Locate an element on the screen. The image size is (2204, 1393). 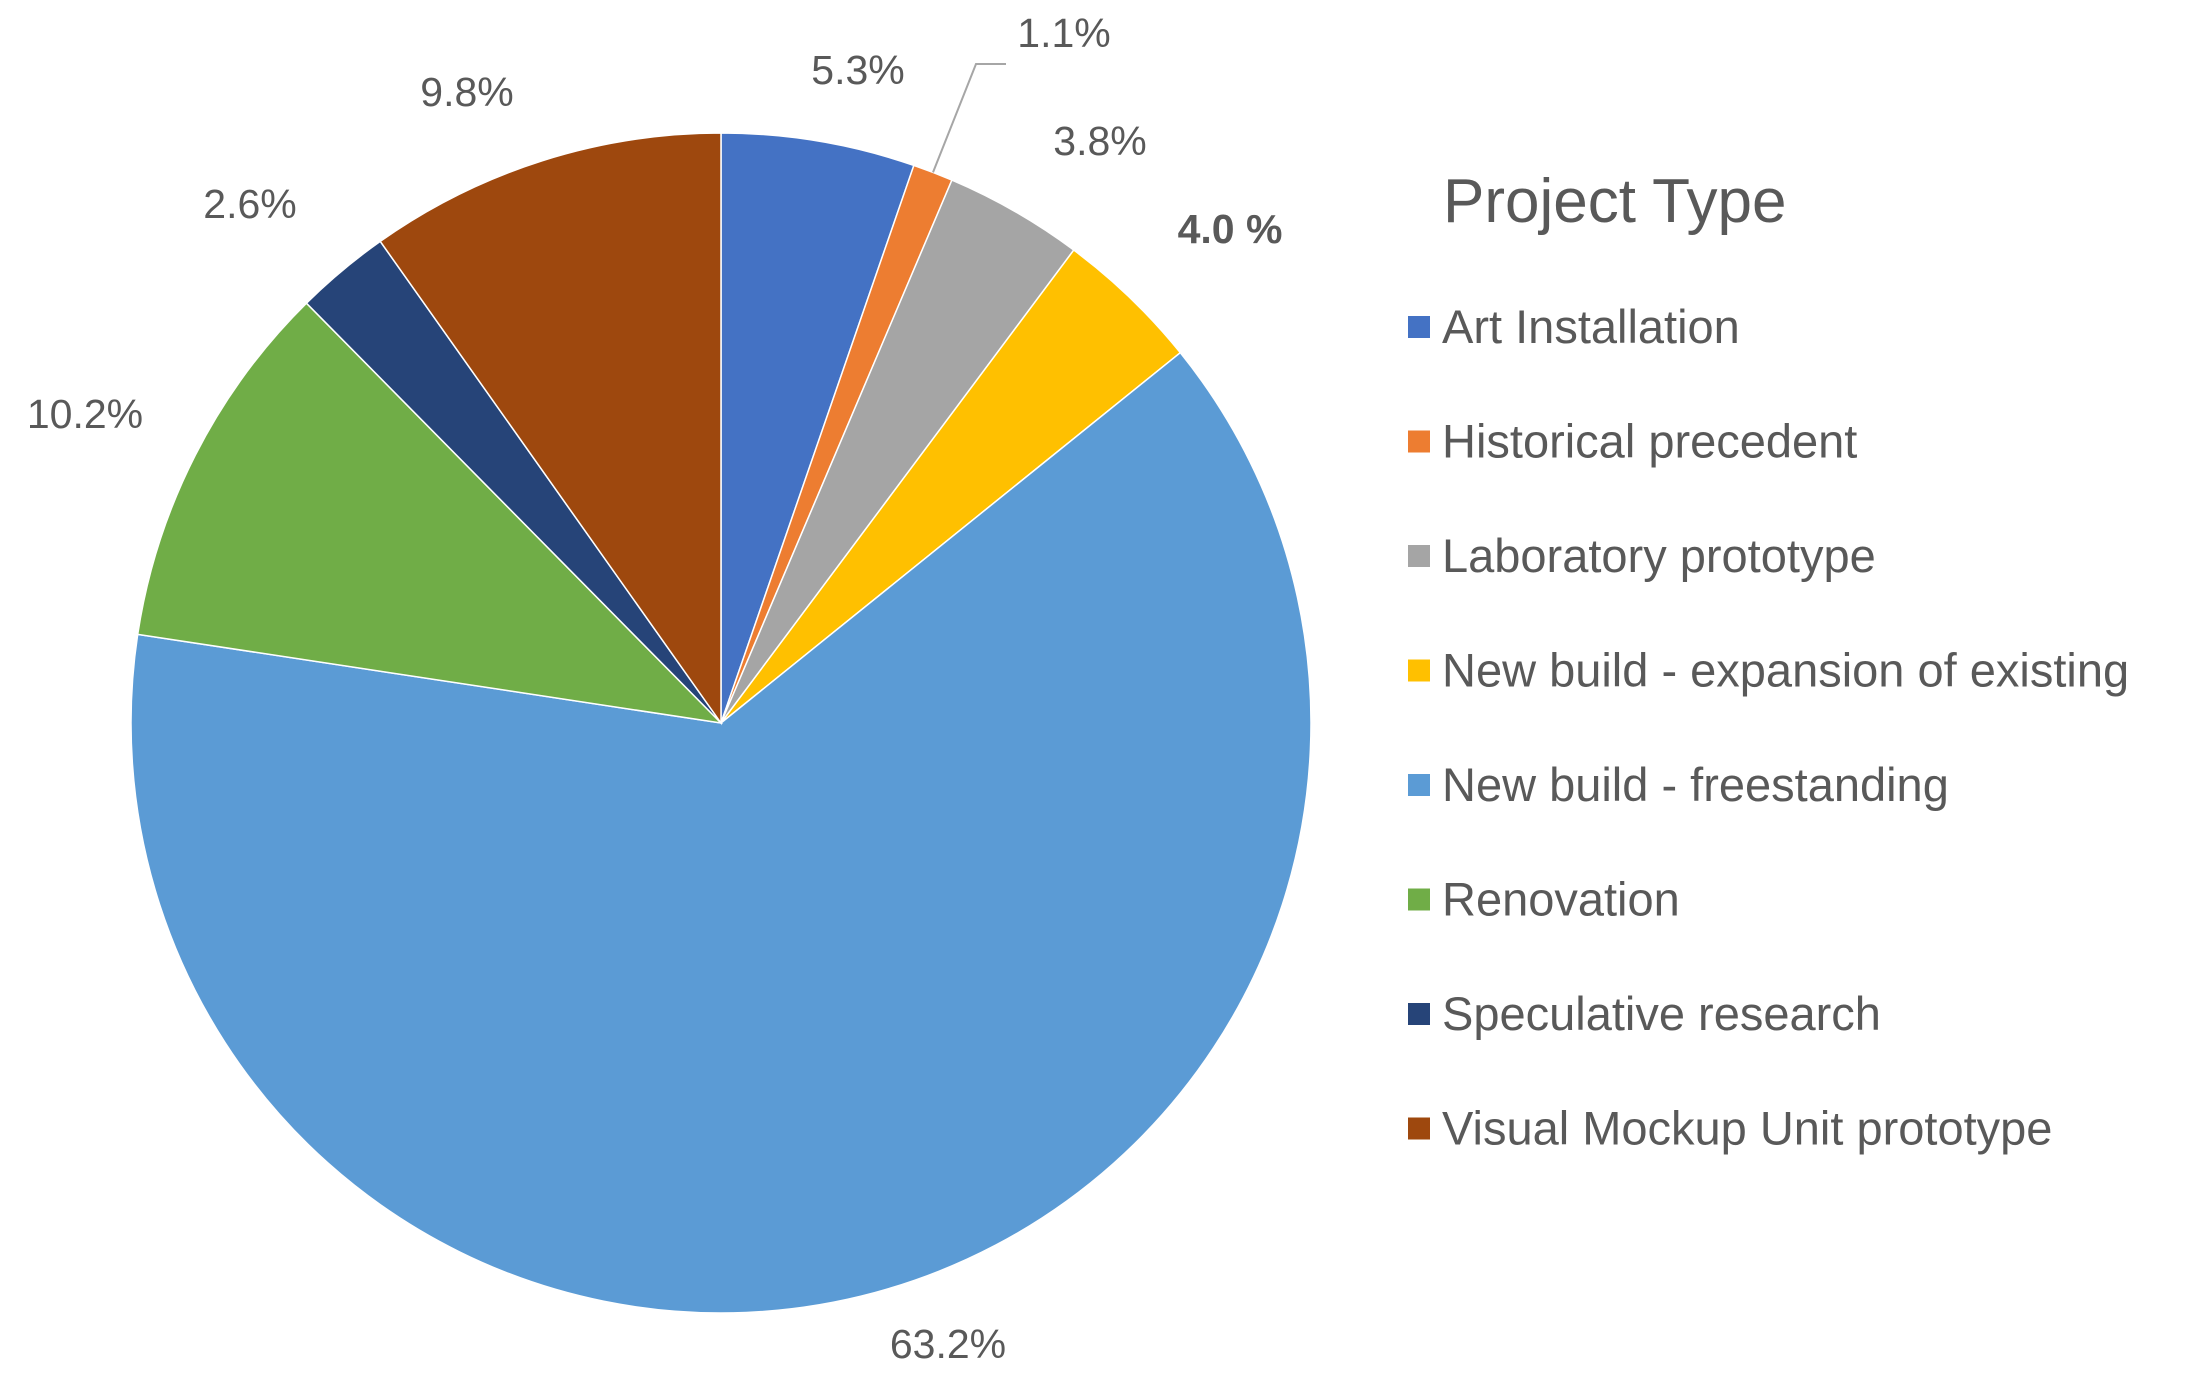
legend-swatch-speculative-research is located at coordinates (1419, 1014).